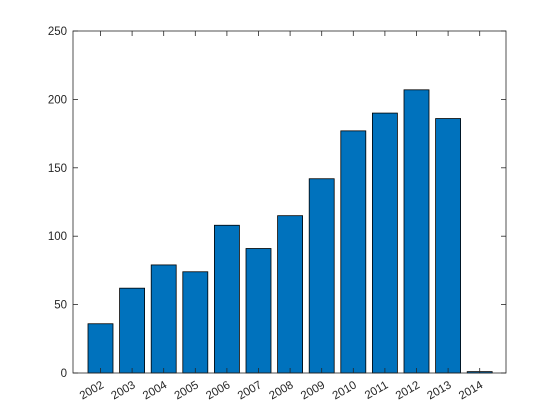 The width and height of the screenshot is (560, 420). What do you see at coordinates (218, 390) in the screenshot?
I see `x-tick-label: 2006` at bounding box center [218, 390].